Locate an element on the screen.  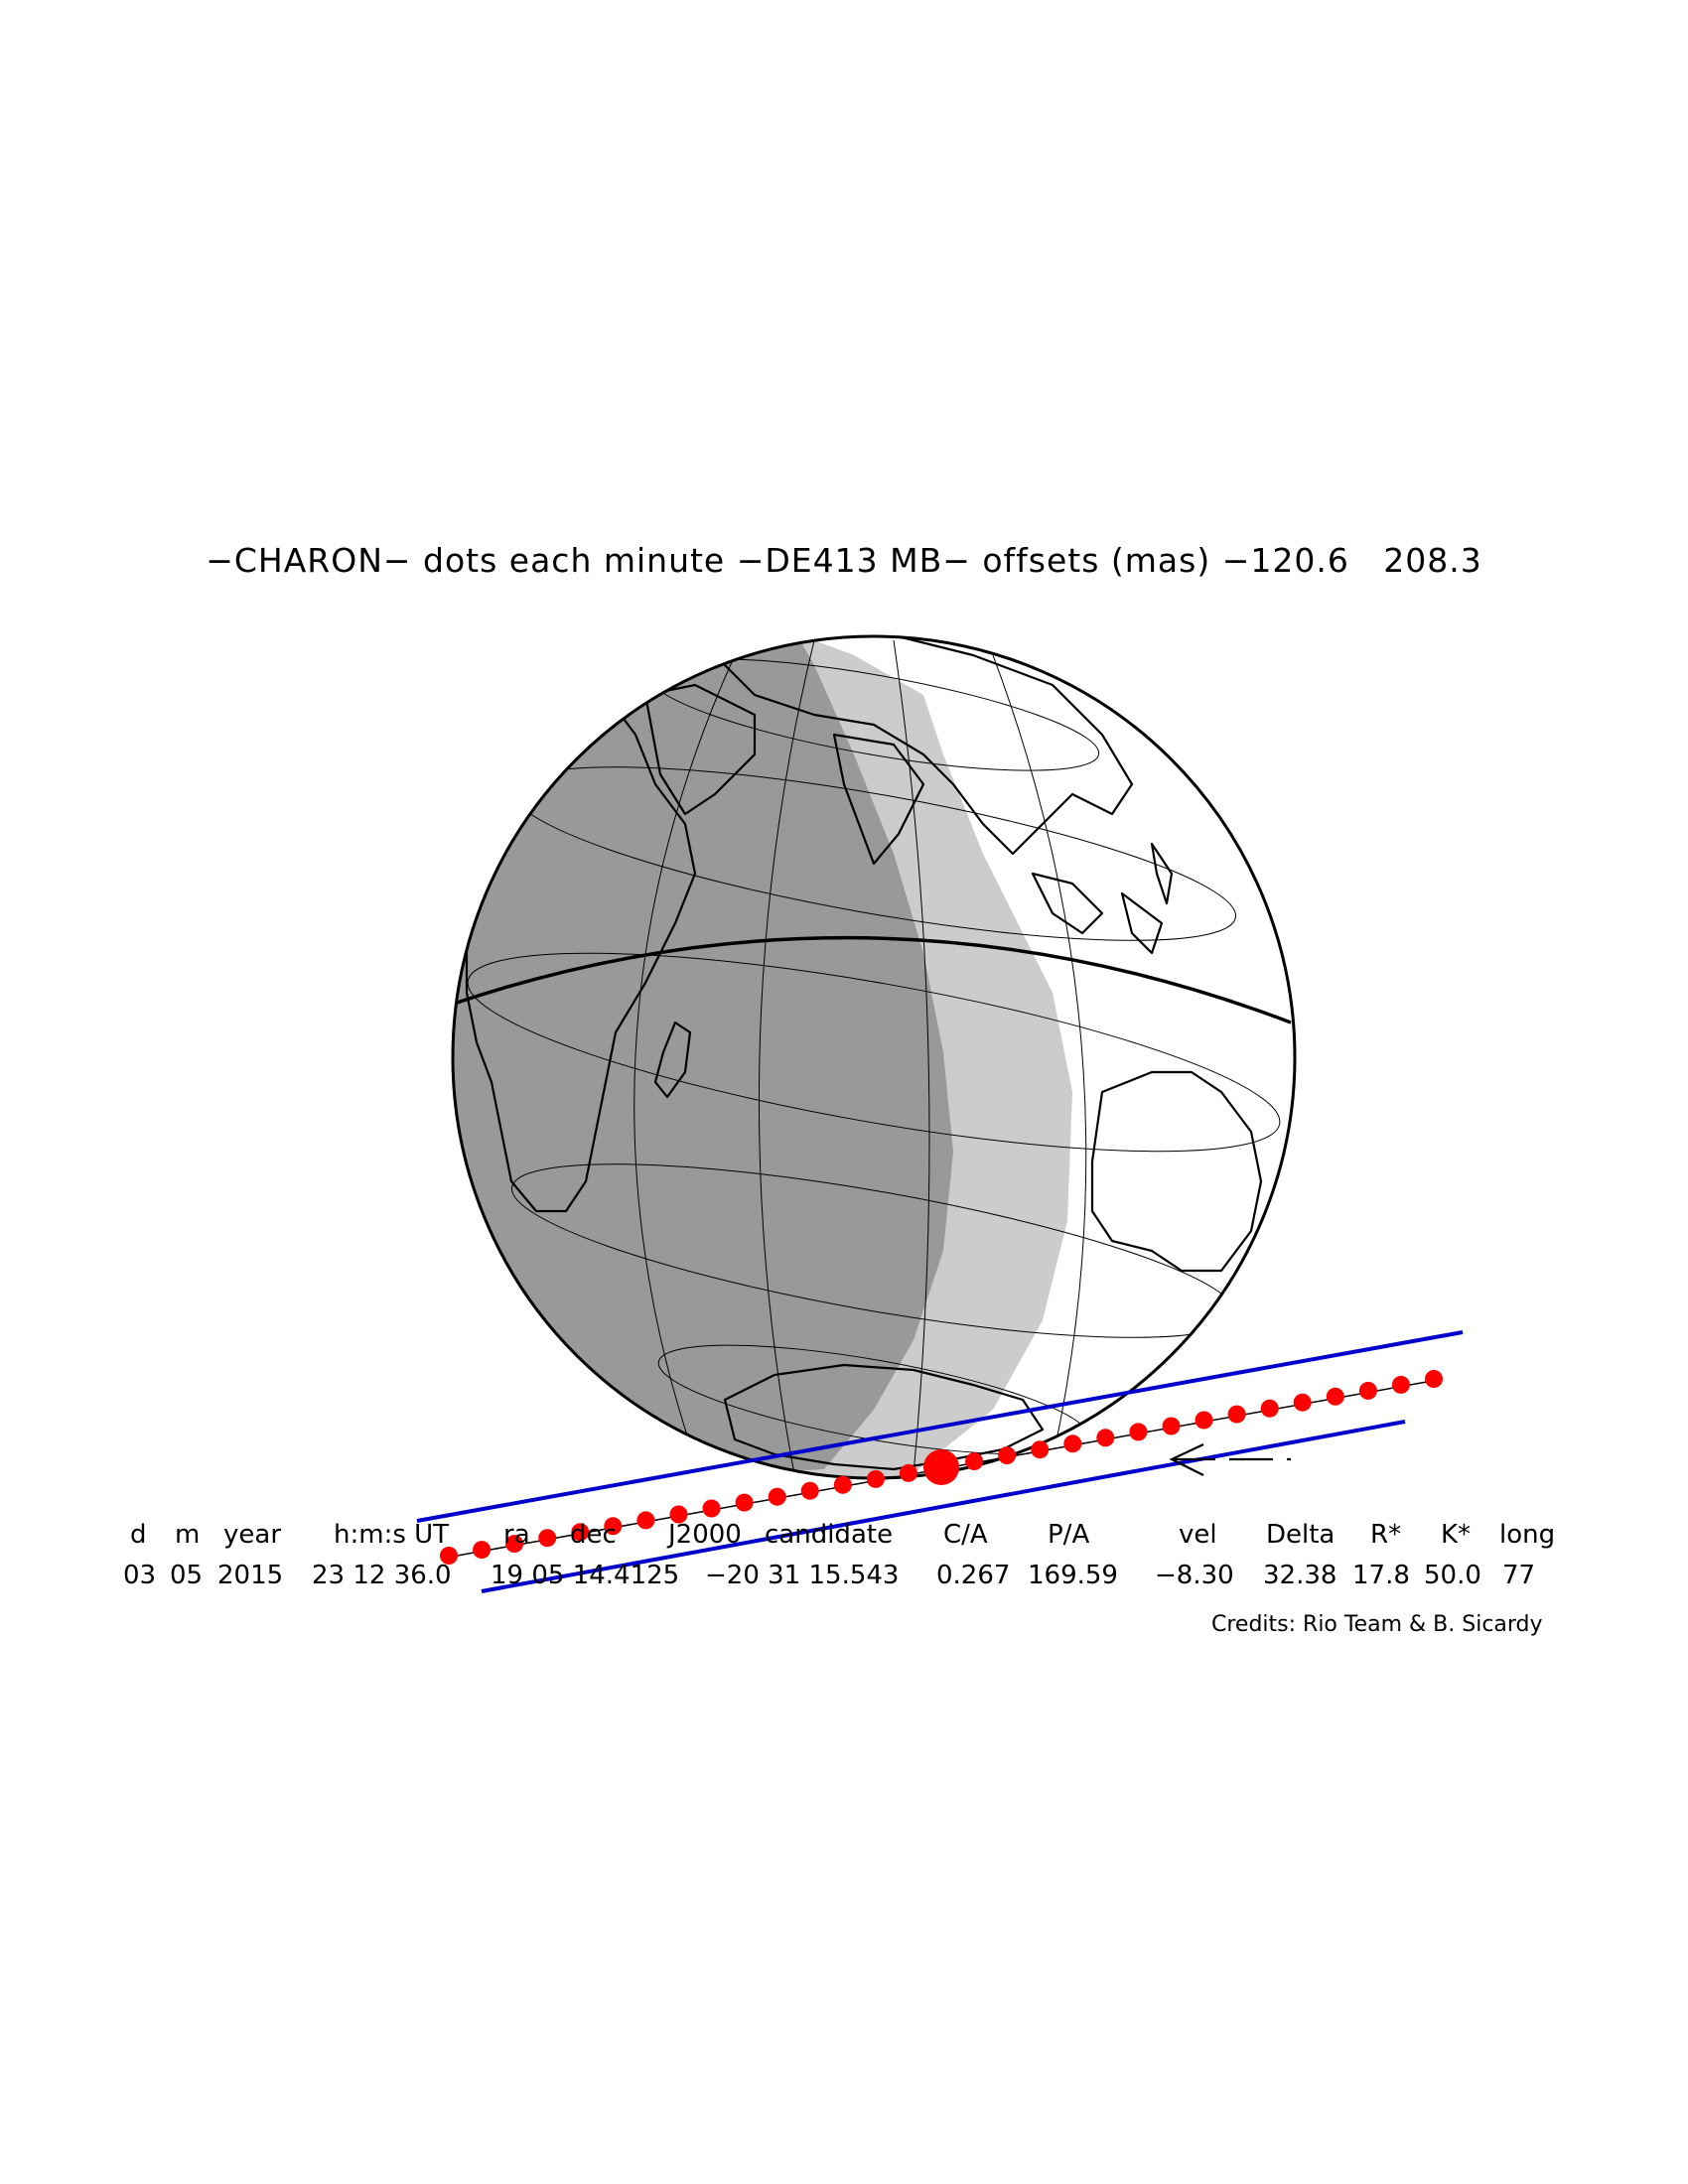
header-j2000: J2000 is located at coordinates (705, 1535).